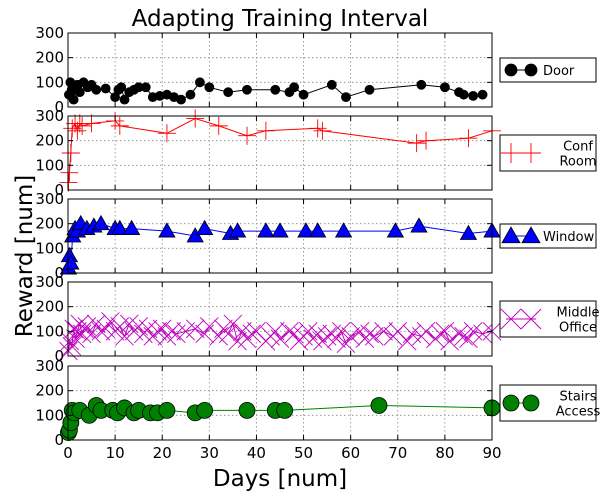 The height and width of the screenshot is (499, 608). What do you see at coordinates (444, 453) in the screenshot?
I see `x-tick-label: 80` at bounding box center [444, 453].